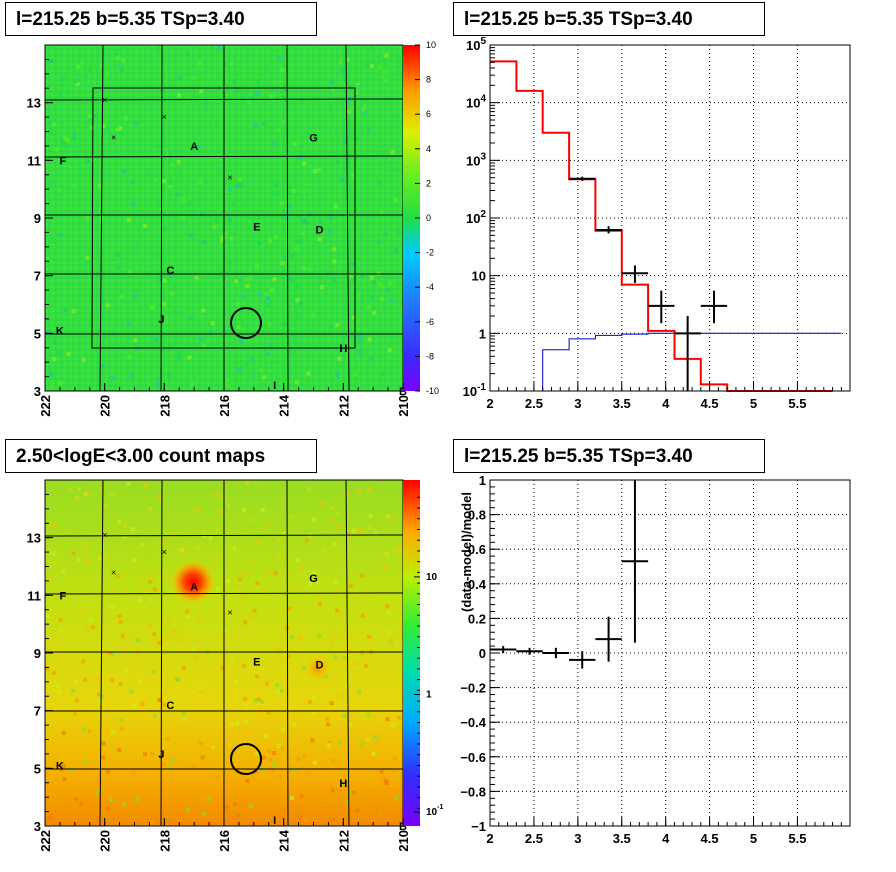 This screenshot has height=872, width=896. Describe the element at coordinates (797, 838) in the screenshot. I see `x-tick-label: 5.5` at that location.